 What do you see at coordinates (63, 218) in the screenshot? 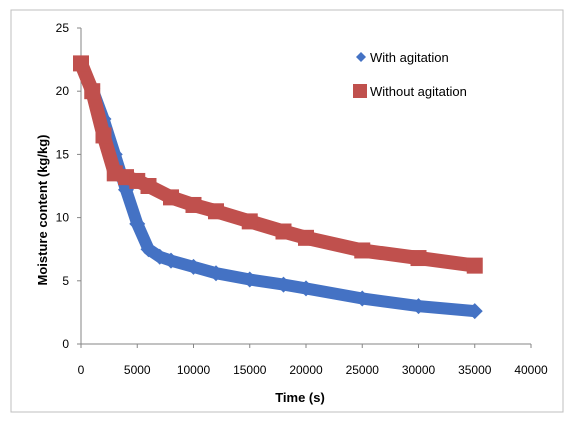
I see `y-tick-label: 10` at bounding box center [63, 218].